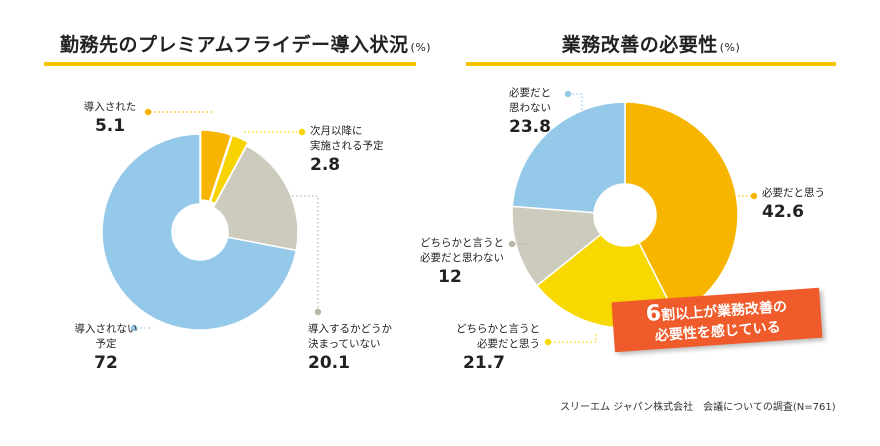 Image resolution: width=880 pixels, height=446 pixels. Describe the element at coordinates (572, 338) in the screenshot. I see `leader-rather-needed` at that location.